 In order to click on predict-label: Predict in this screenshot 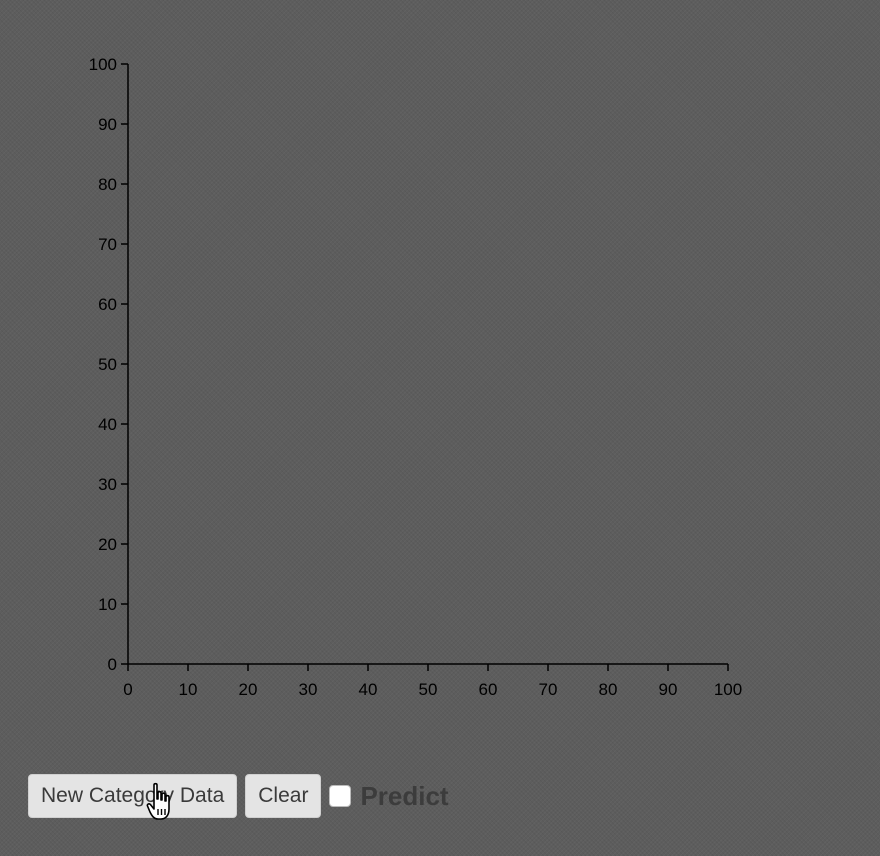, I will do `click(404, 796)`.